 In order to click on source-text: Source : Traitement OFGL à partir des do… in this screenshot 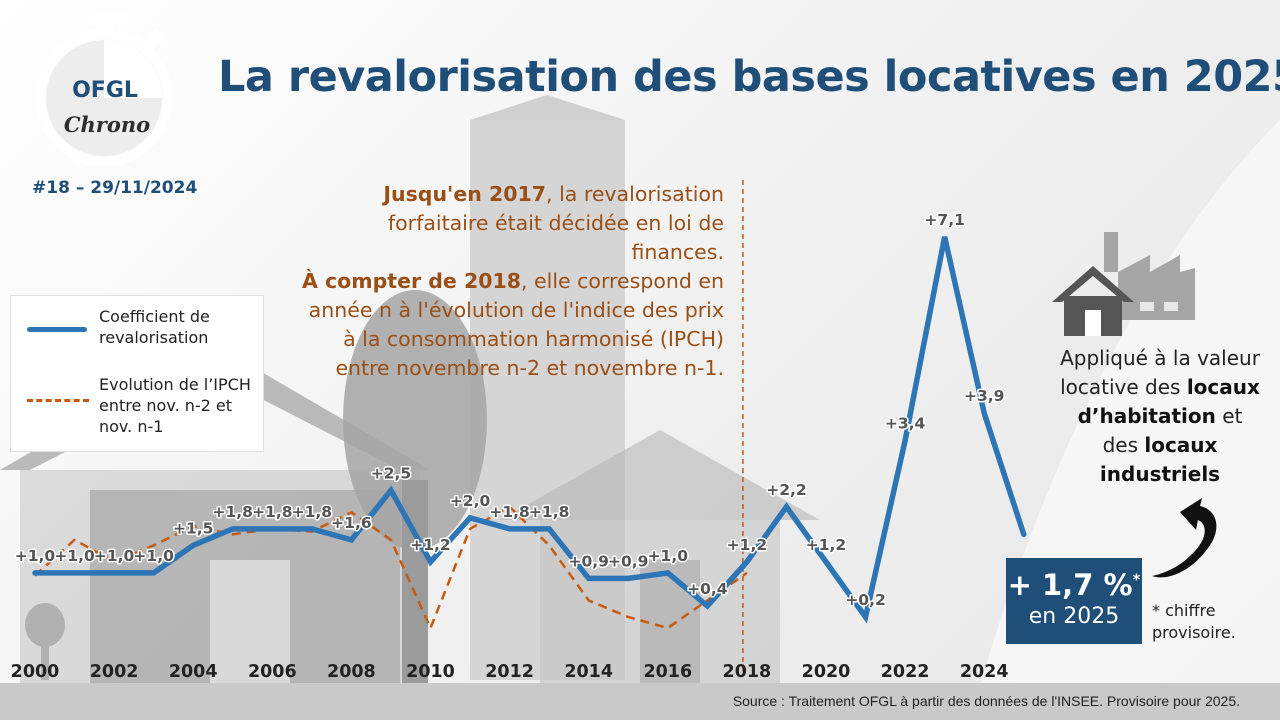, I will do `click(986, 701)`.